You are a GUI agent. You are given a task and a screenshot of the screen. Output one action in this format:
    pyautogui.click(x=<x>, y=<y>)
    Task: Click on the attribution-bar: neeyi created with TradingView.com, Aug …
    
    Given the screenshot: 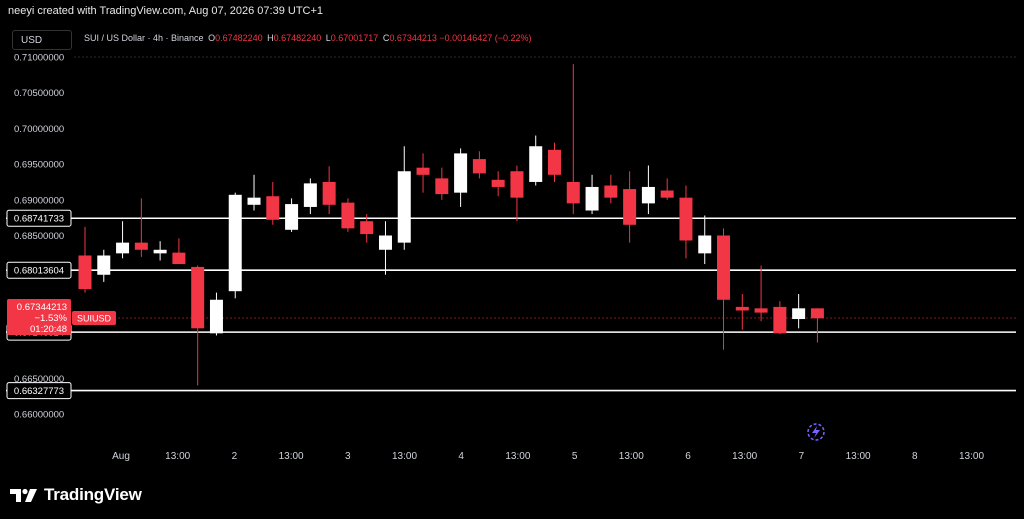 What is the action you would take?
    pyautogui.click(x=512, y=11)
    